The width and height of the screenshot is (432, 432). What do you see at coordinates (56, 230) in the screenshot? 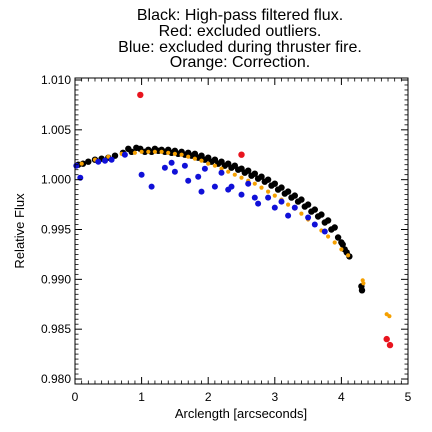
I see `y-tick-label: 0.995` at bounding box center [56, 230].